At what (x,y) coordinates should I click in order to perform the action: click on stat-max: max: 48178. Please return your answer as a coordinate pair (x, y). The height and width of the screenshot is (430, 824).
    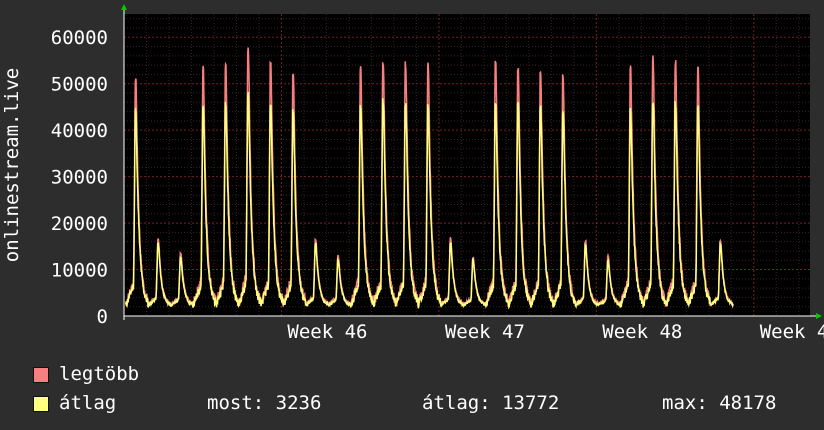
    Looking at the image, I should click on (719, 403).